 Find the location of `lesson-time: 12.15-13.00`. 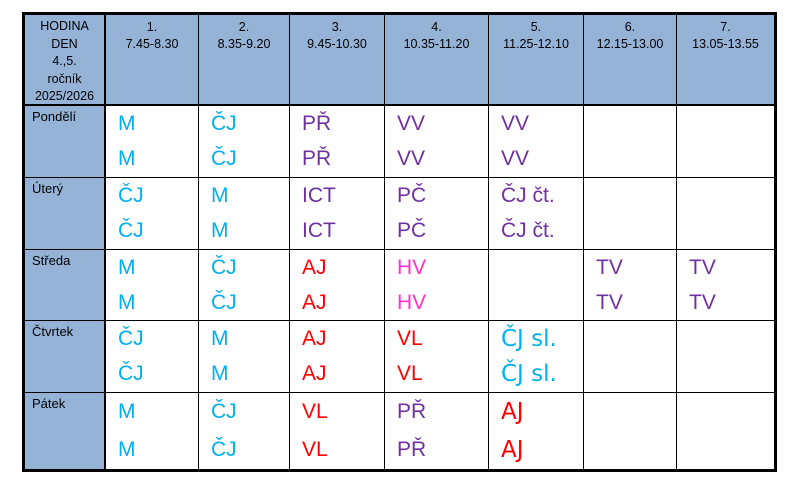

lesson-time: 12.15-13.00 is located at coordinates (630, 44).